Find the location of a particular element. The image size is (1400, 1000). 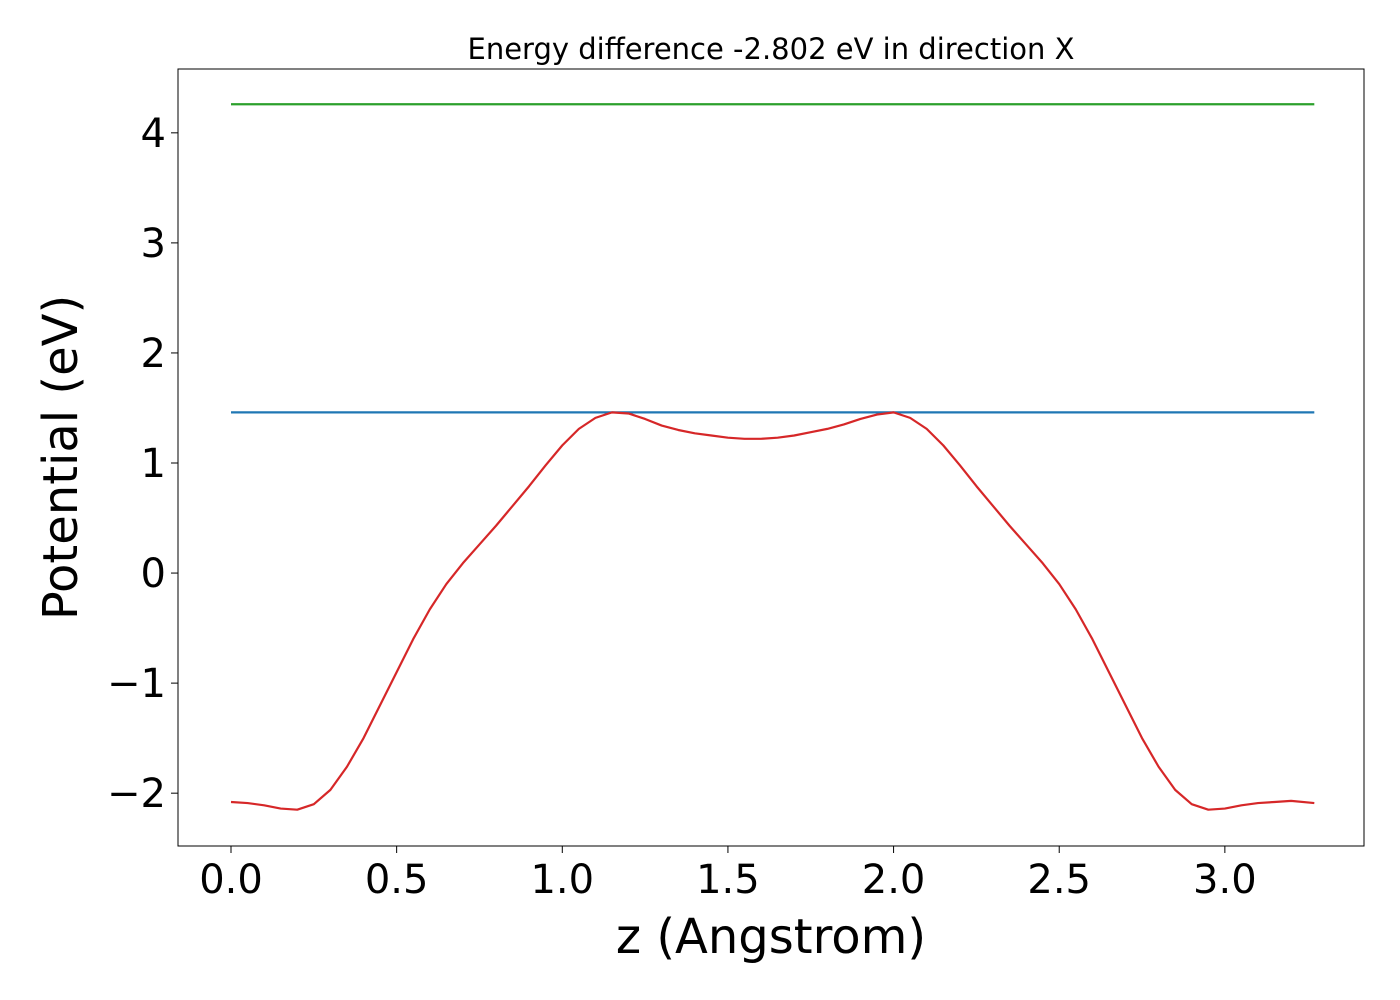

y-tick-label: 1 is located at coordinates (153, 464).